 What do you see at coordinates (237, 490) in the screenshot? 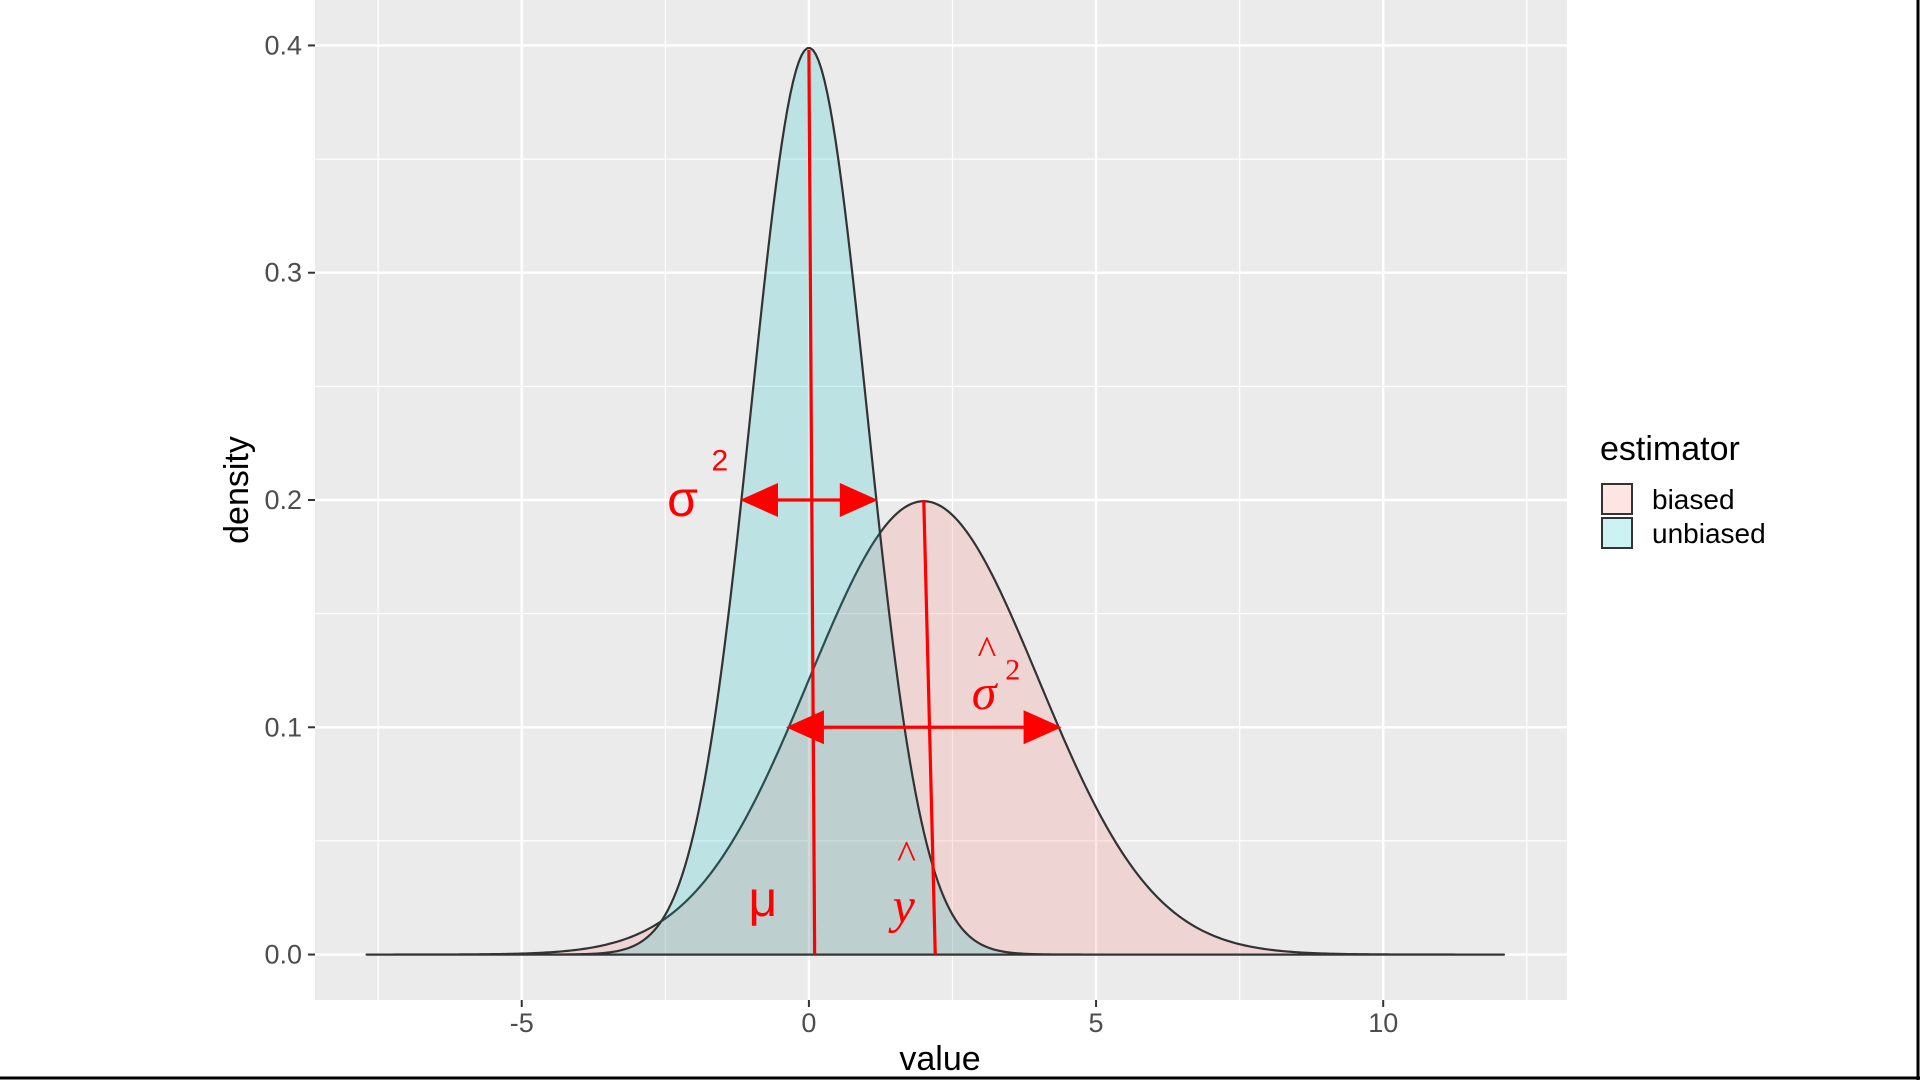
I see `y-axis-title: density` at bounding box center [237, 490].